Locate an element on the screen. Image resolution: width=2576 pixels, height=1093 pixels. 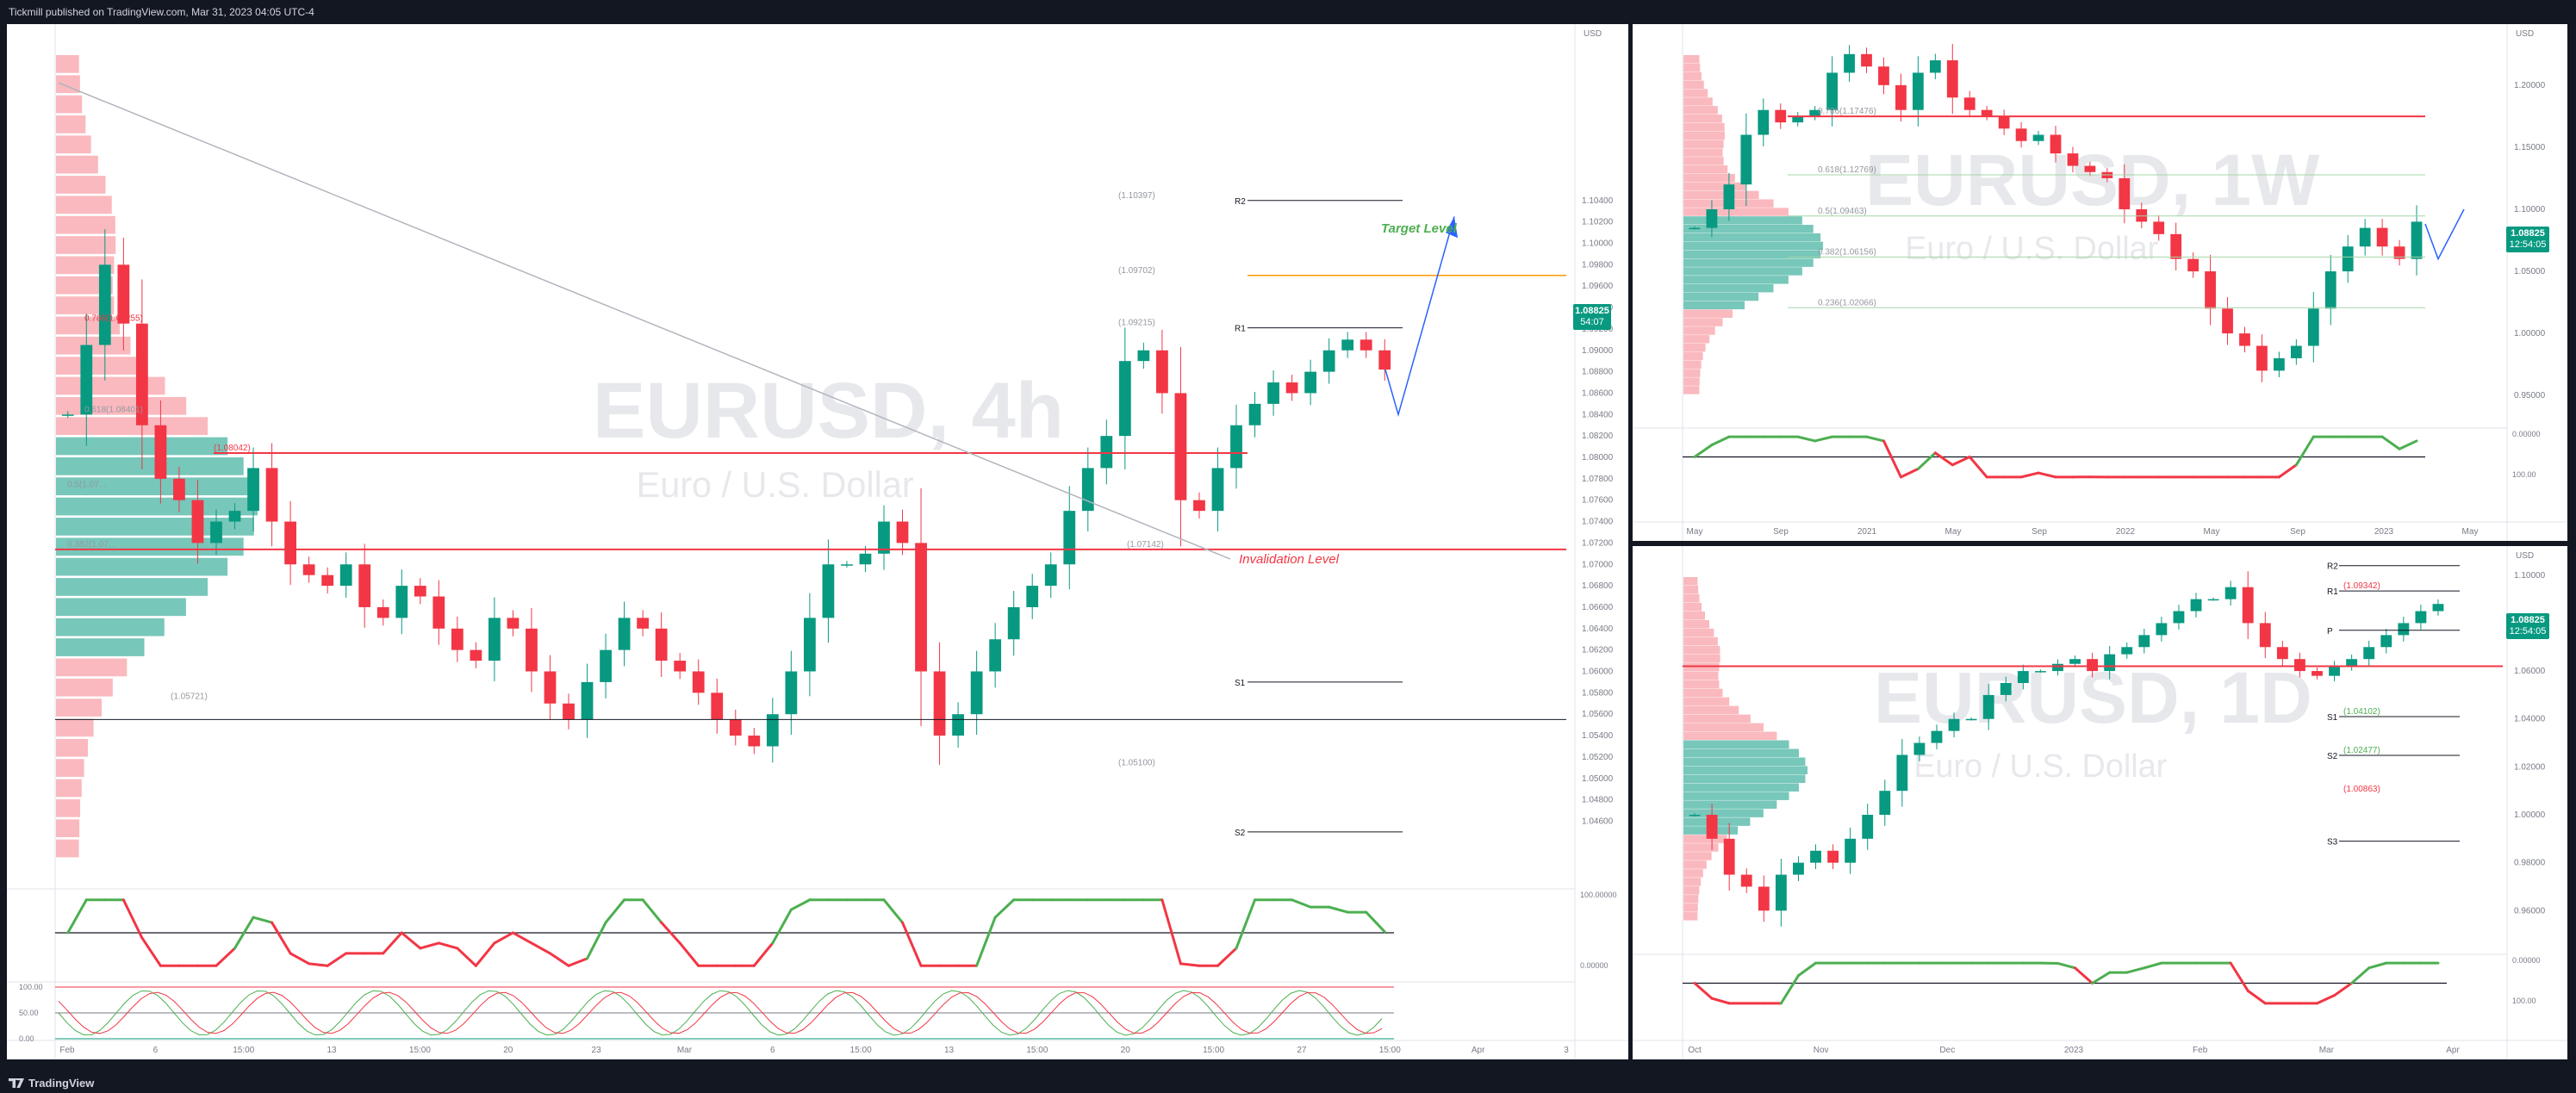
price-tick-label: 1.07400 is located at coordinates (1598, 522).